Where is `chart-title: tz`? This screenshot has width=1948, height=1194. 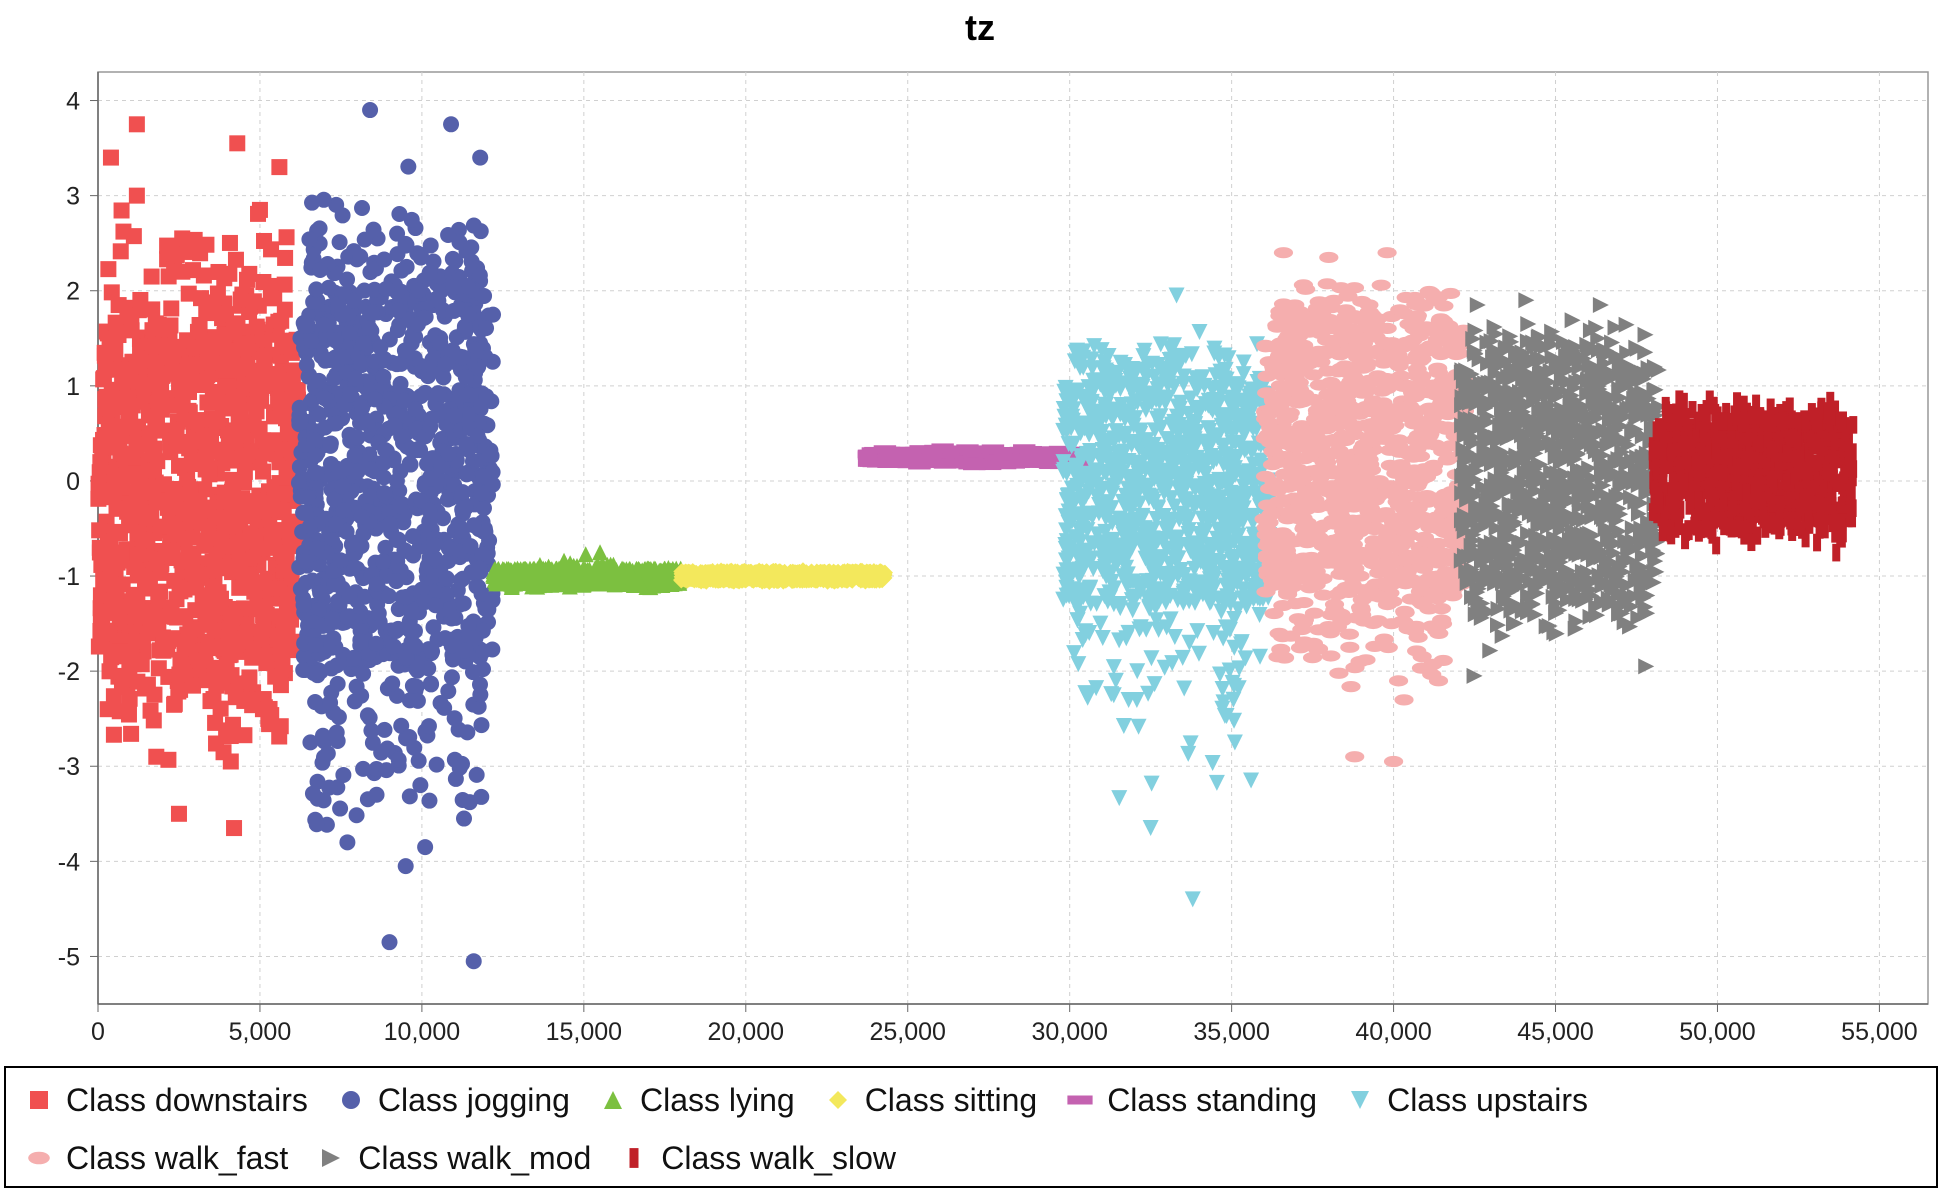
chart-title: tz is located at coordinates (980, 27).